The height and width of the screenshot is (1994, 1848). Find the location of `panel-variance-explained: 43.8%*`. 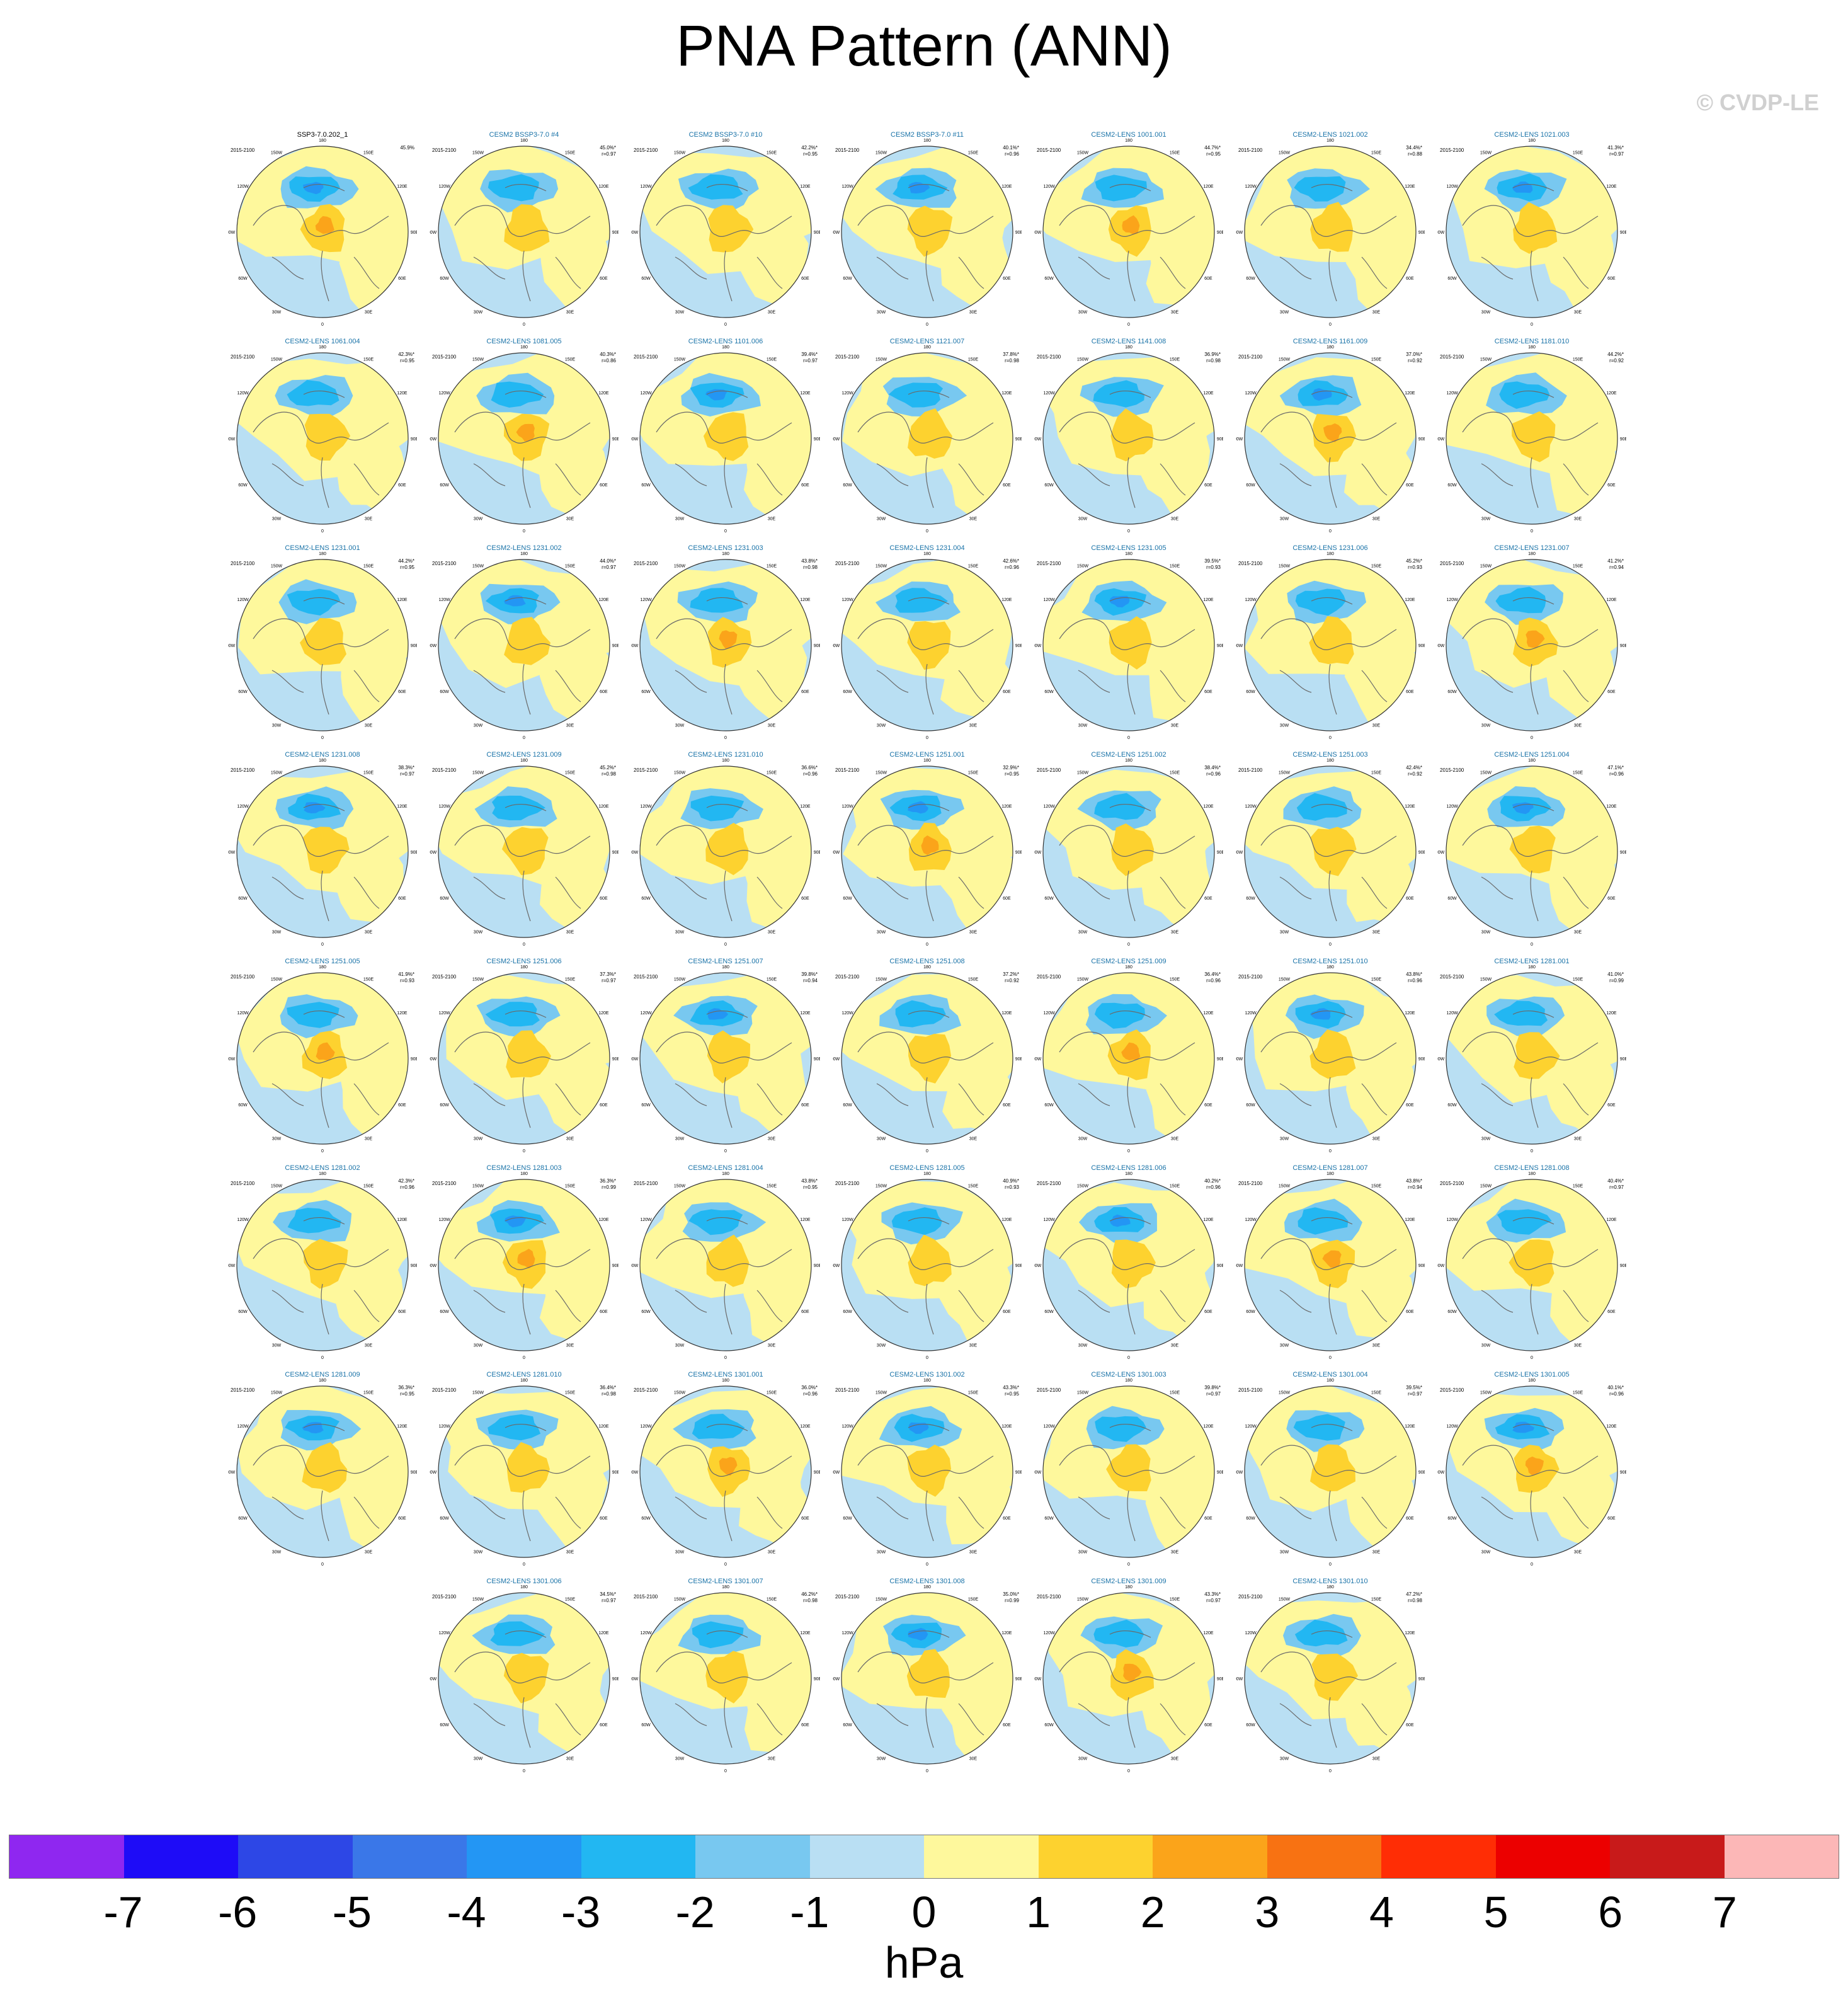

panel-variance-explained: 43.8%* is located at coordinates (1414, 1181).